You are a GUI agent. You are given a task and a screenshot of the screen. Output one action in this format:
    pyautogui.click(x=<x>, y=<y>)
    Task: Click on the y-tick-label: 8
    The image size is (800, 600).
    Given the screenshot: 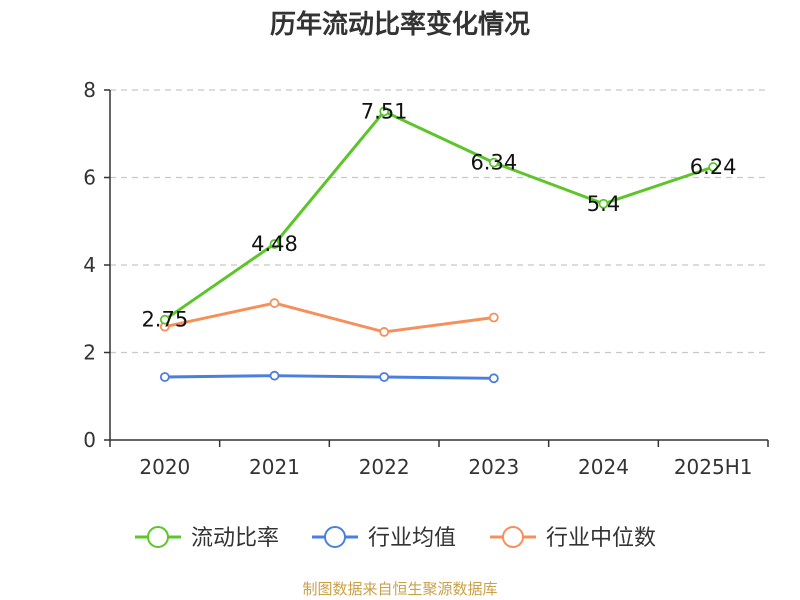 What is the action you would take?
    pyautogui.click(x=89, y=90)
    